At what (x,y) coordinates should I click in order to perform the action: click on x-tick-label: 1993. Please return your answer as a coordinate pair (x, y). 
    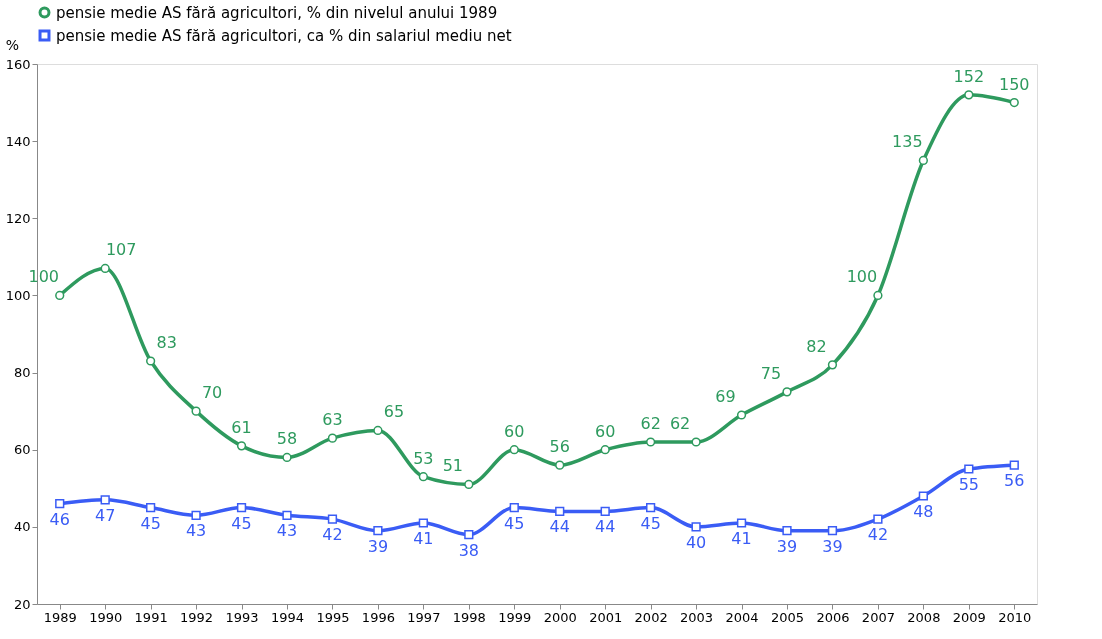
    Looking at the image, I should click on (242, 617).